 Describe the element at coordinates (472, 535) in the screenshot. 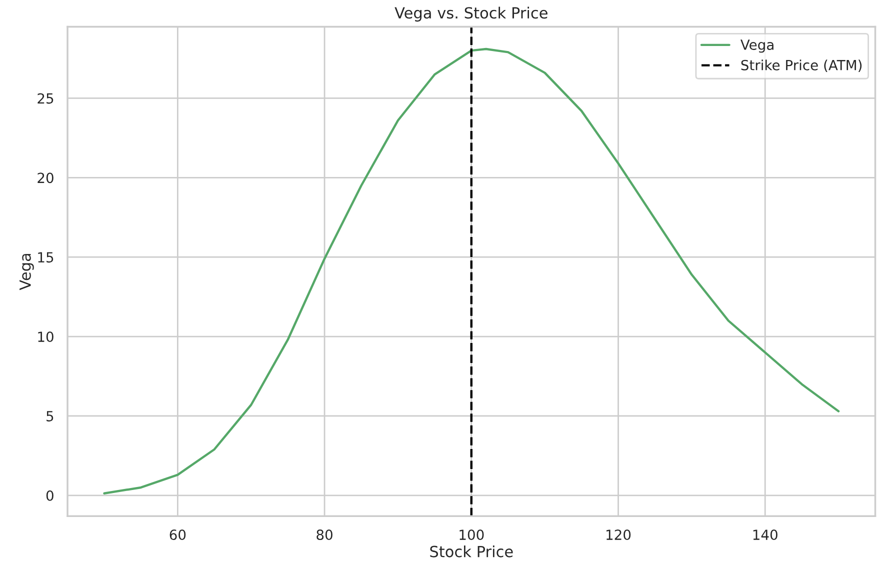

I see `x-tick-label: 100` at that location.